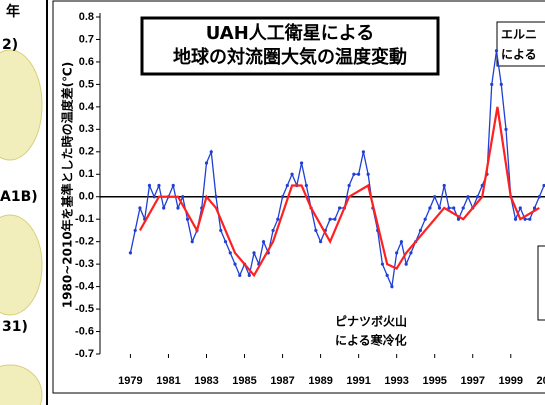  I want to click on x-tick-label: 1993, so click(396, 381).